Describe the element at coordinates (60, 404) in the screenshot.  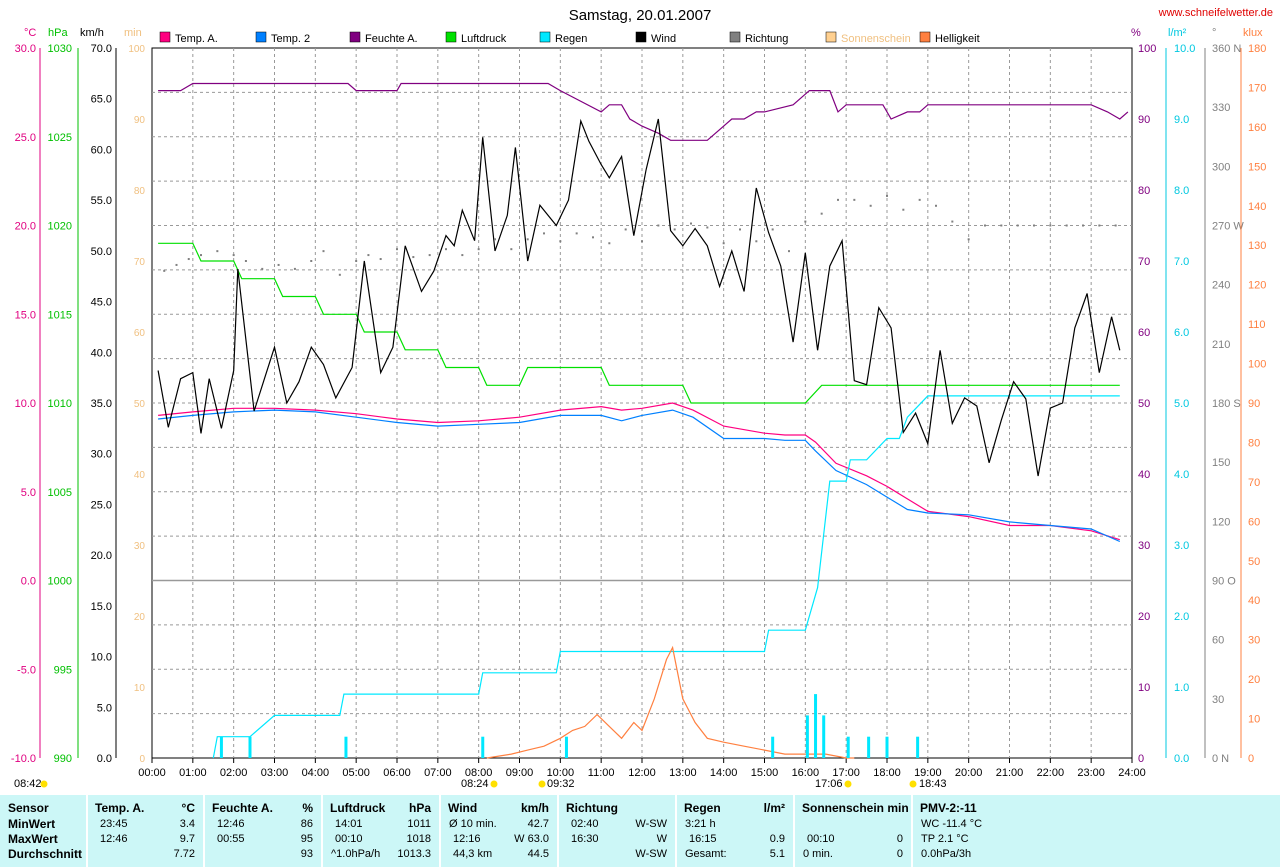
I see `pressure-tick: 1010` at that location.